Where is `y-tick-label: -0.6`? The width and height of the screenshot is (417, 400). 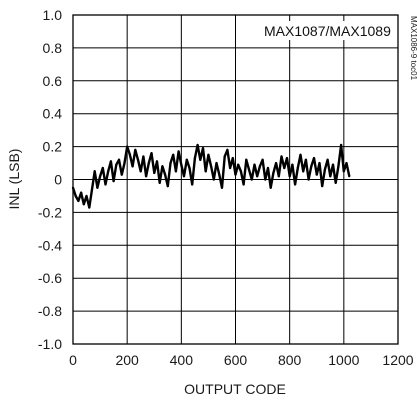
y-tick-label: -0.6 is located at coordinates (50, 278).